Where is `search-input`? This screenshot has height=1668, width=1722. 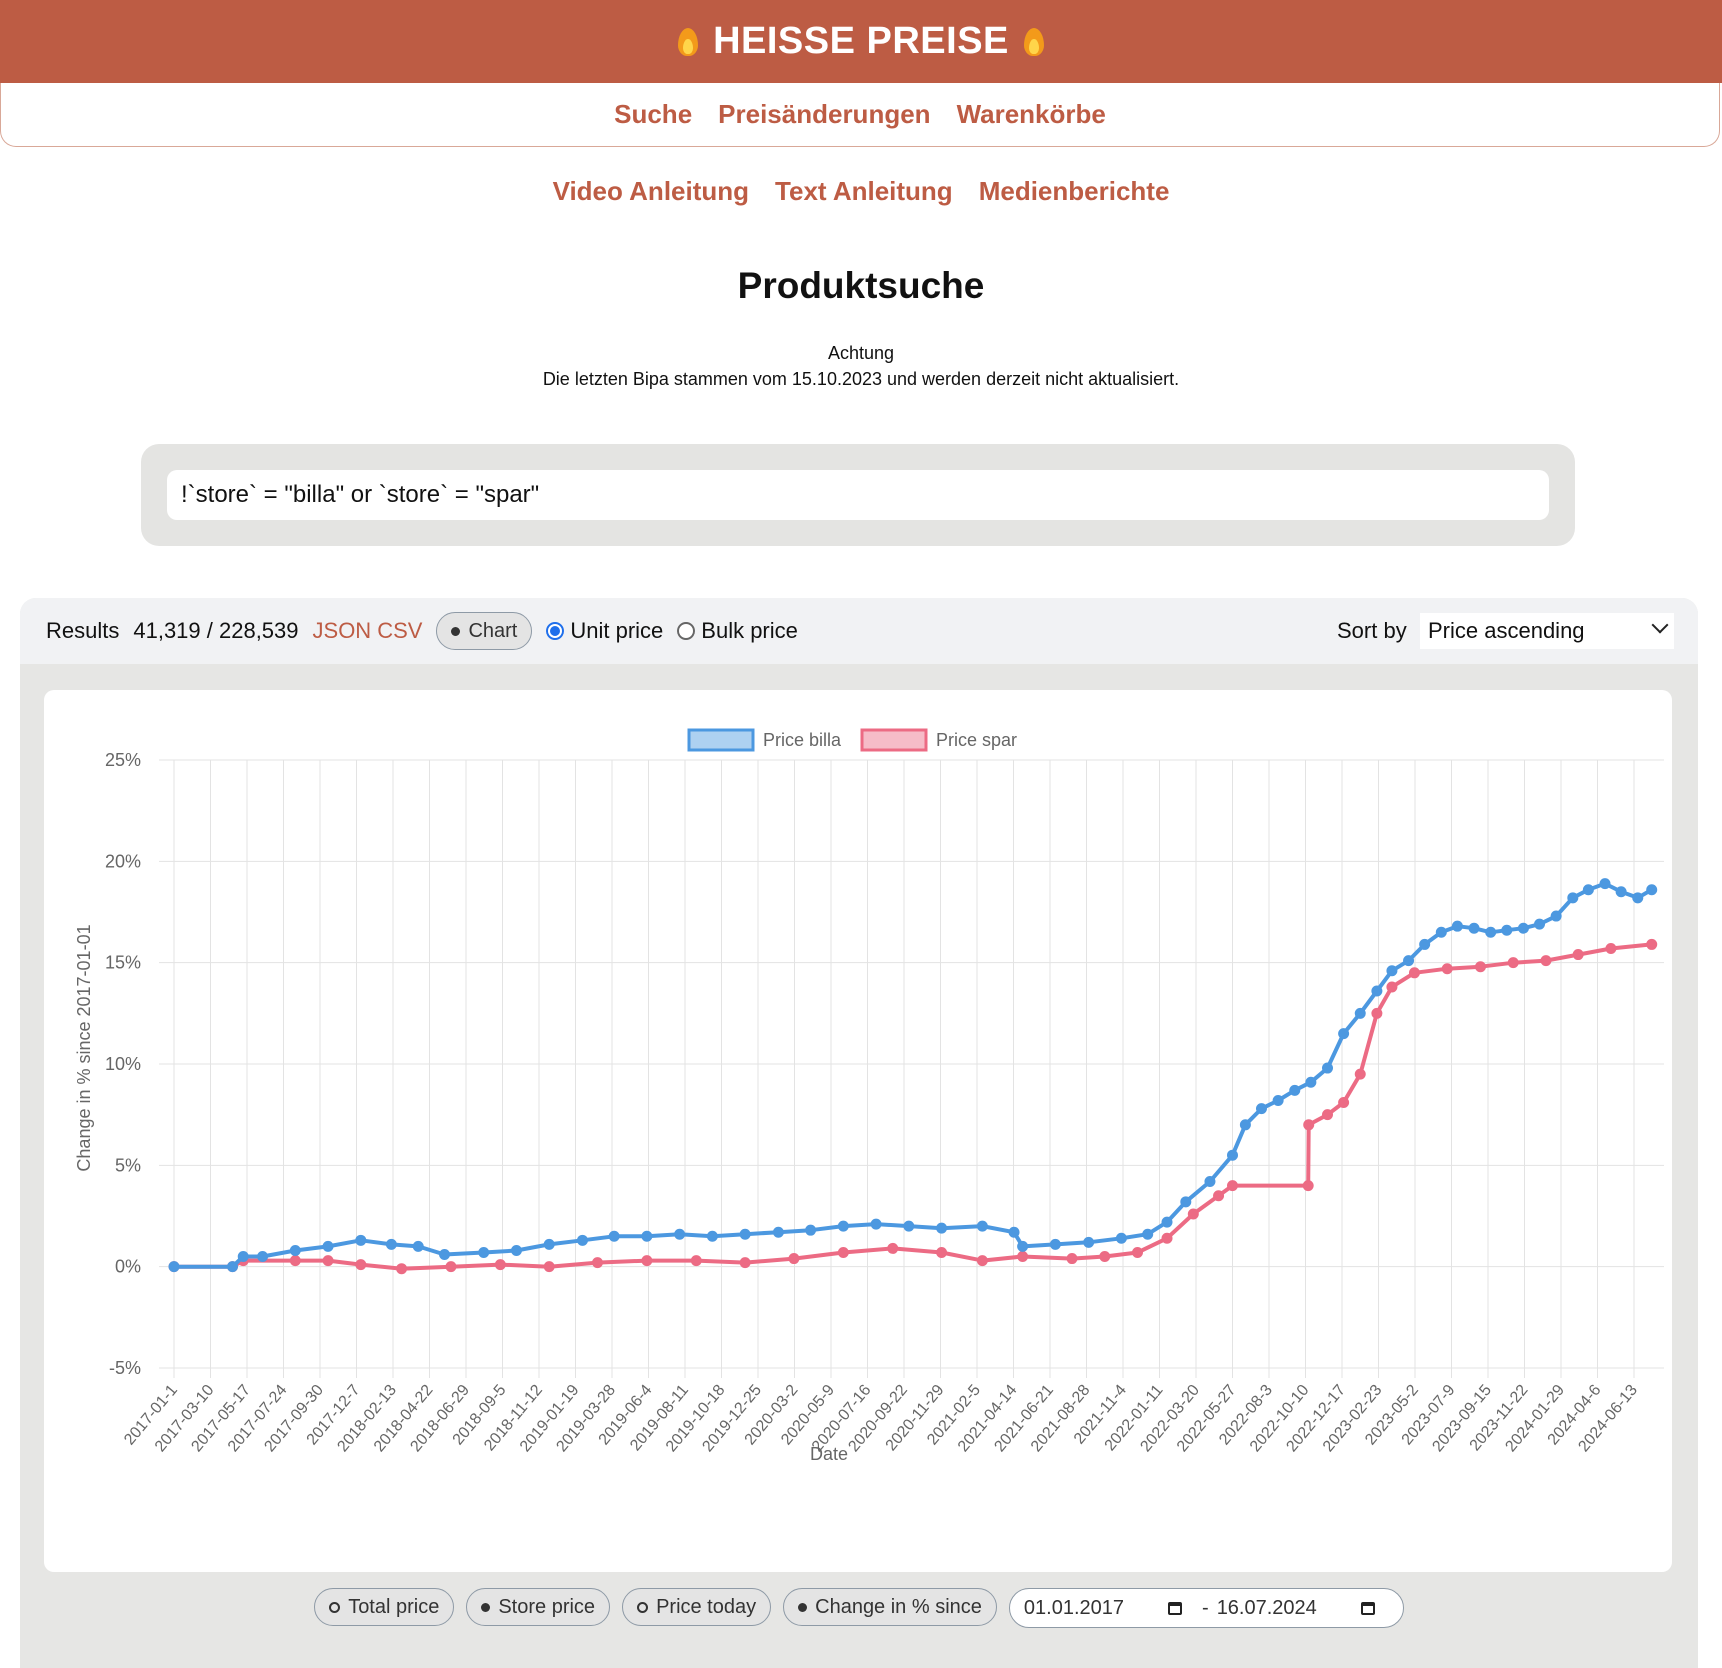 search-input is located at coordinates (858, 495).